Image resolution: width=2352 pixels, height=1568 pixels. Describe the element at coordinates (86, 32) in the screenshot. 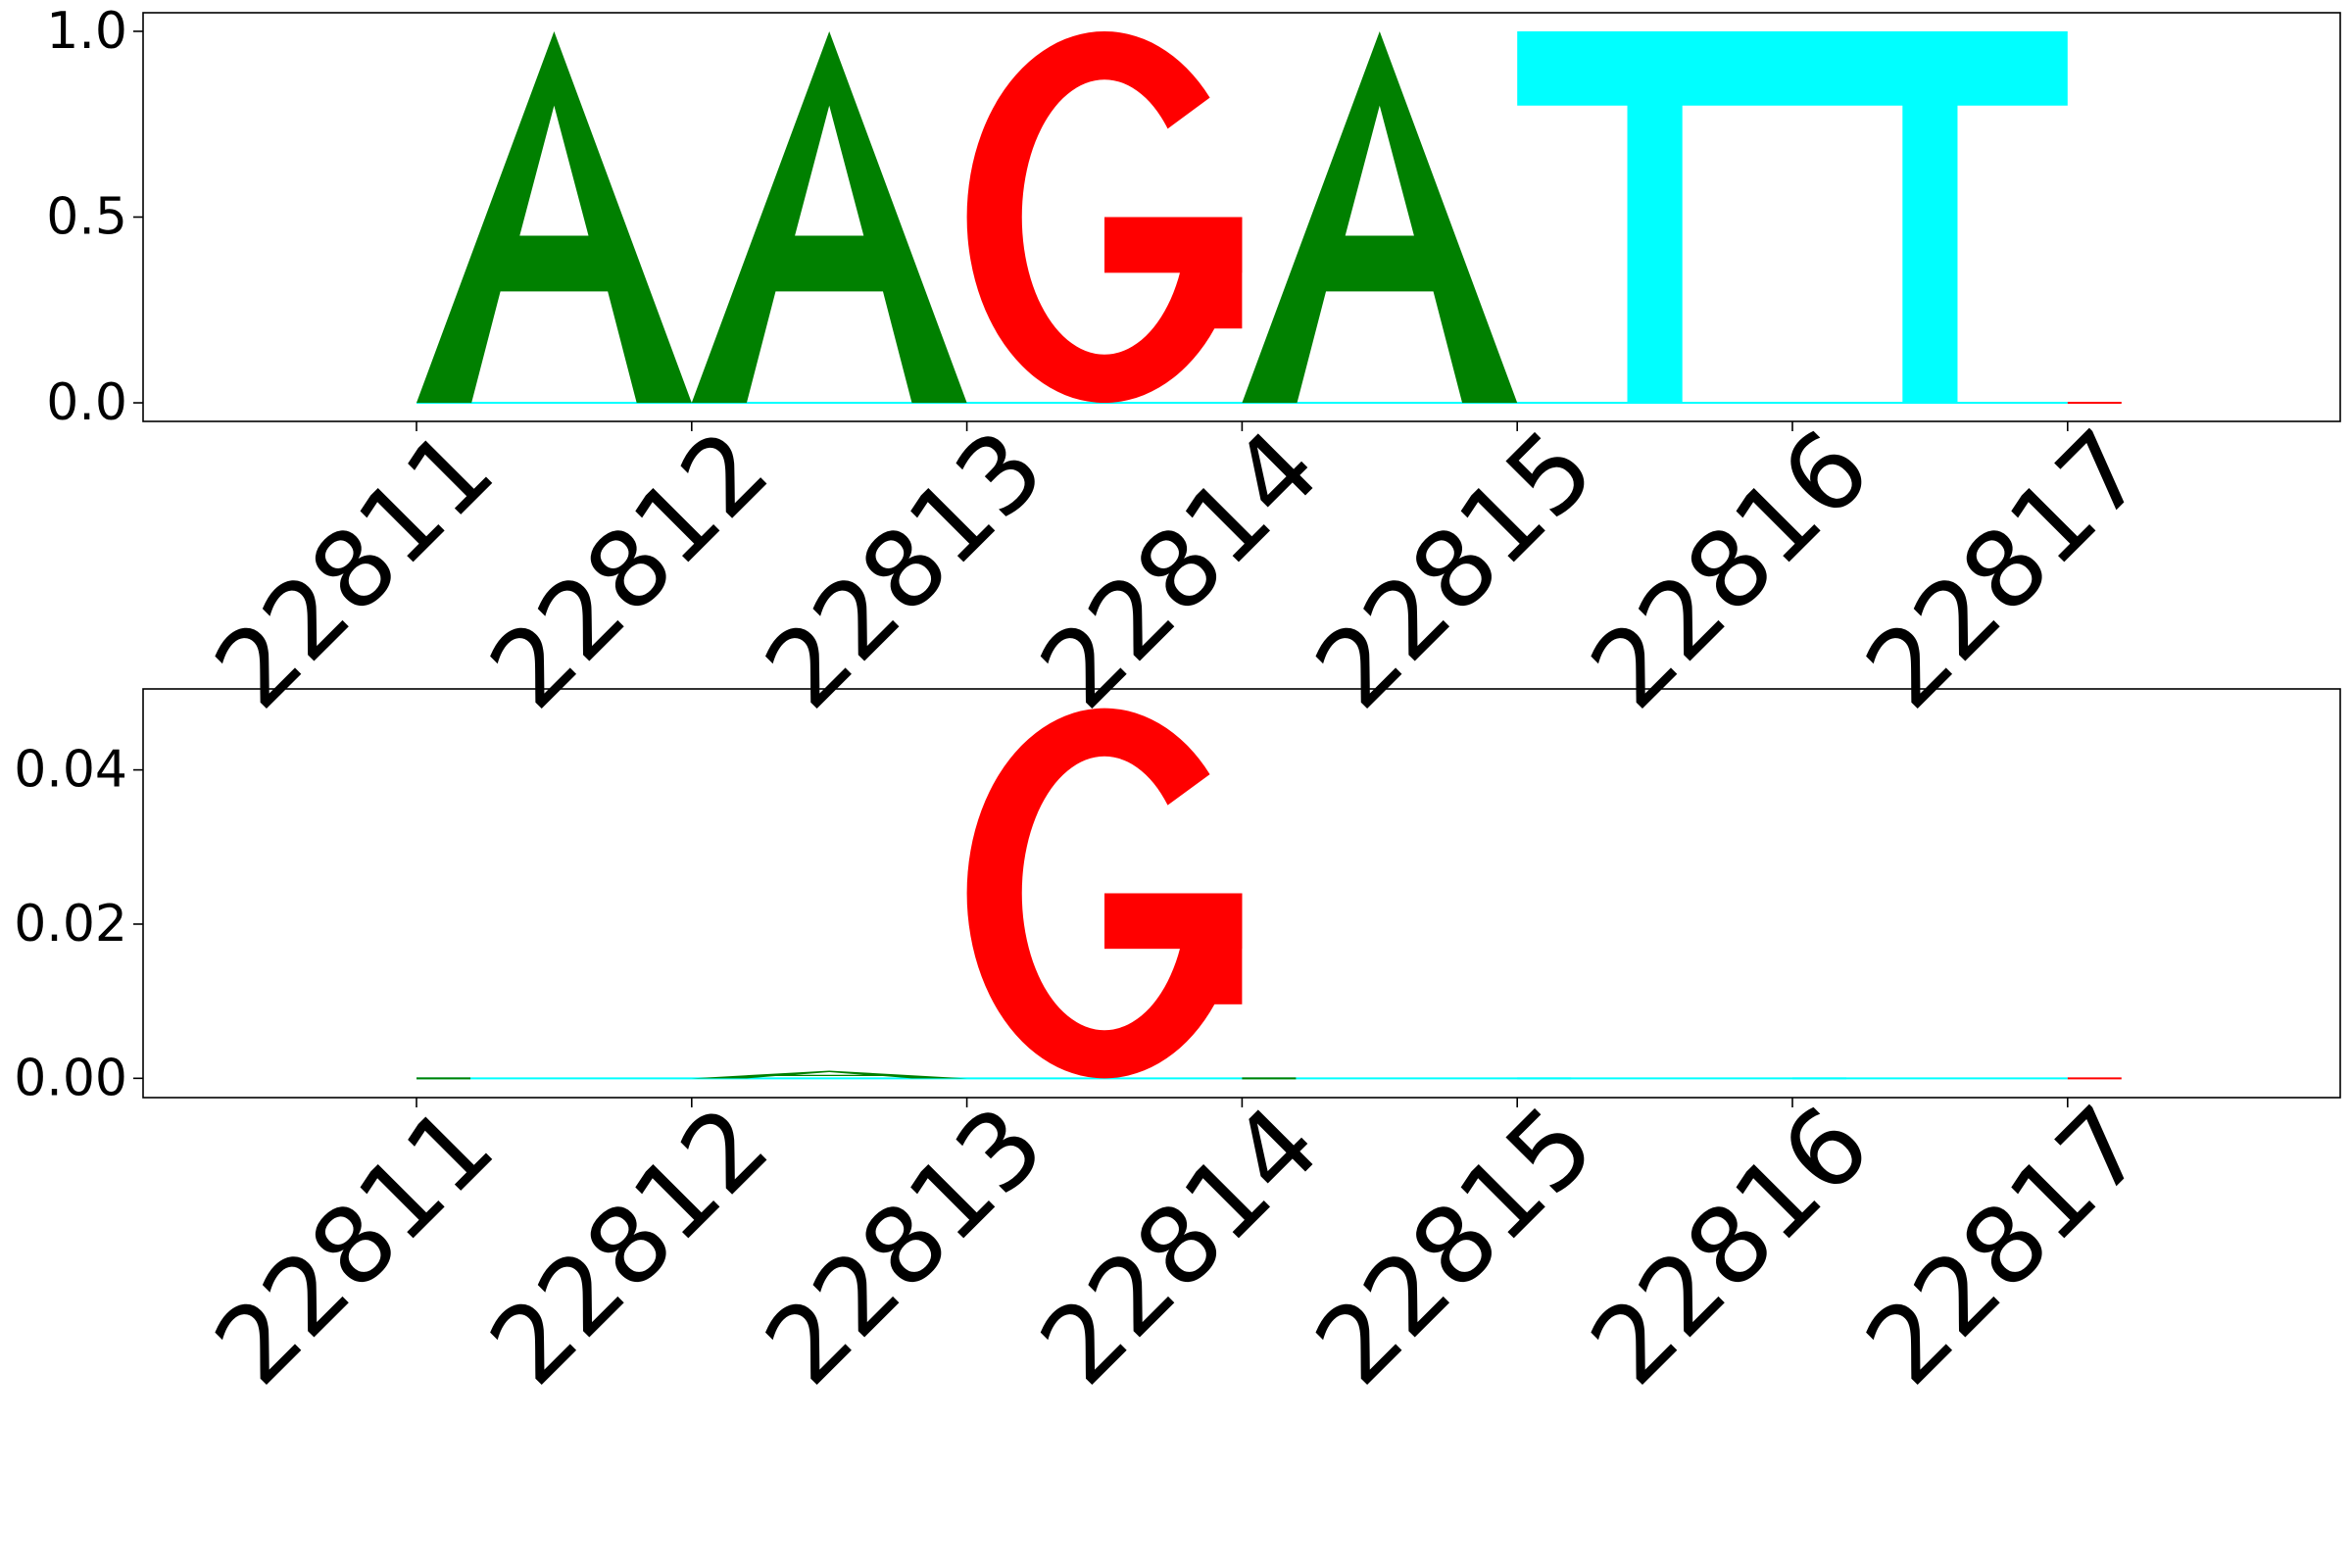

I see `y-tick-label: 1.0` at that location.